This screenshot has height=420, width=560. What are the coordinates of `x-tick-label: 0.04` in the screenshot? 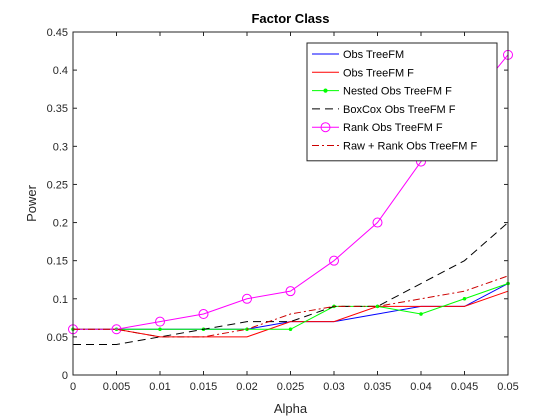 It's located at (420, 387).